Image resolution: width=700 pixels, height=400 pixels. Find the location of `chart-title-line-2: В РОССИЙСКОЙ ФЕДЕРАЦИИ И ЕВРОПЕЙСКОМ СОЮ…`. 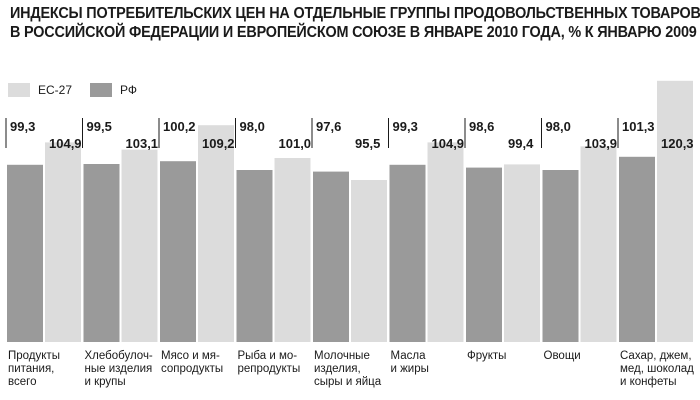

chart-title-line-2: В РОССИЙСКОЙ ФЕДЕРАЦИИ И ЕВРОПЕЙСКОМ СОЮ… is located at coordinates (355, 32).